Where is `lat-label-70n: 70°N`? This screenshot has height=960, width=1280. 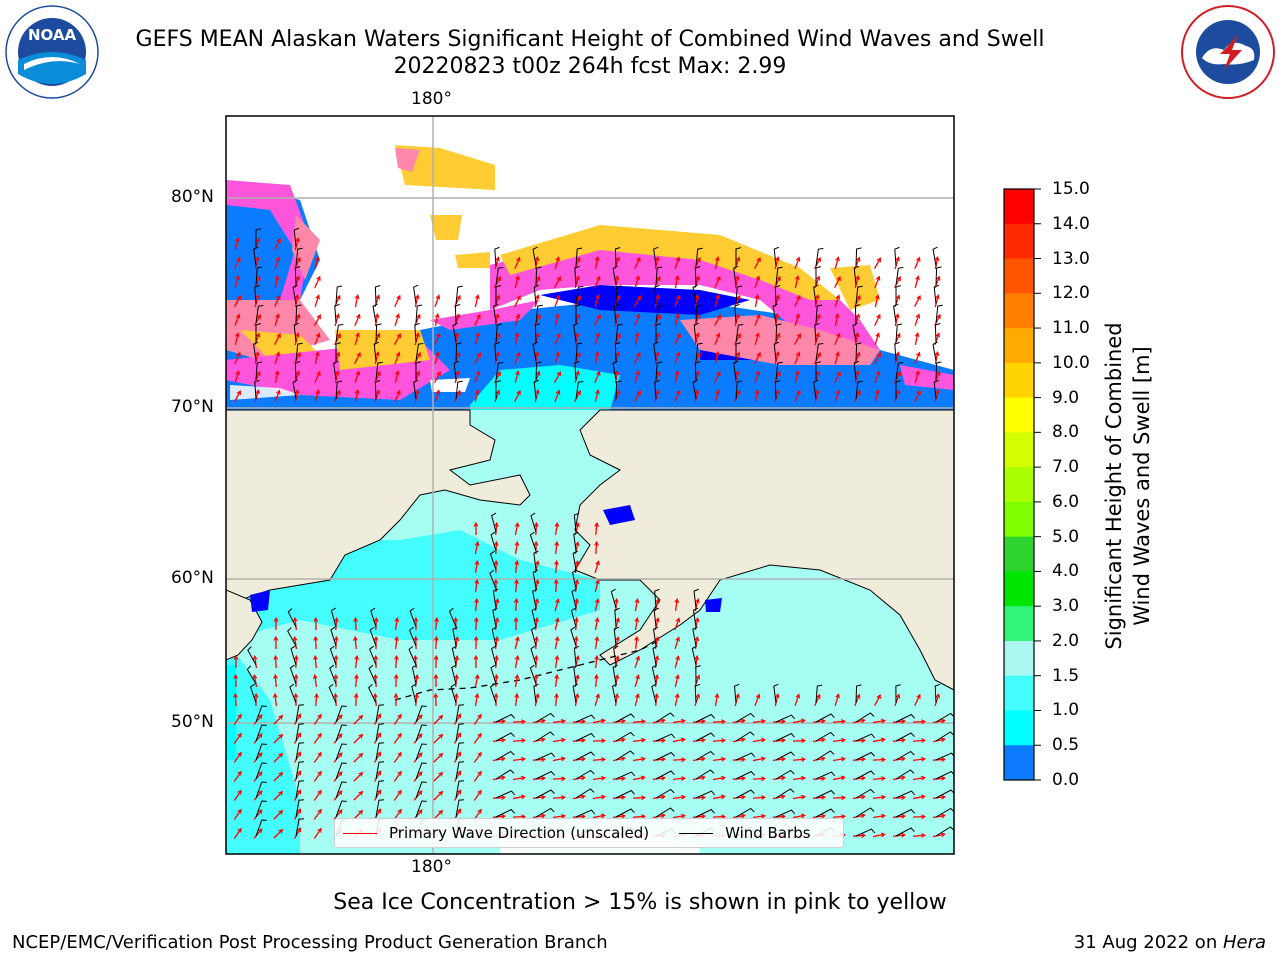 lat-label-70n: 70°N is located at coordinates (192, 407).